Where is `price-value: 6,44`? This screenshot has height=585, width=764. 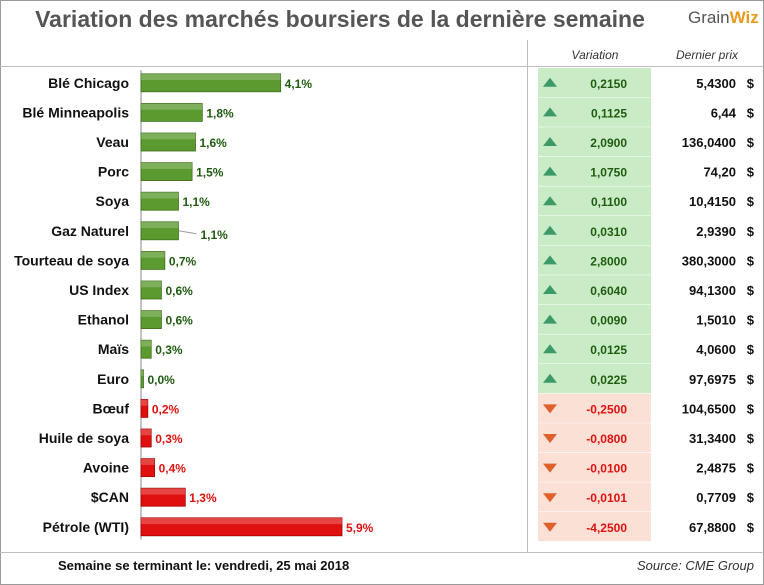 price-value: 6,44 is located at coordinates (724, 112).